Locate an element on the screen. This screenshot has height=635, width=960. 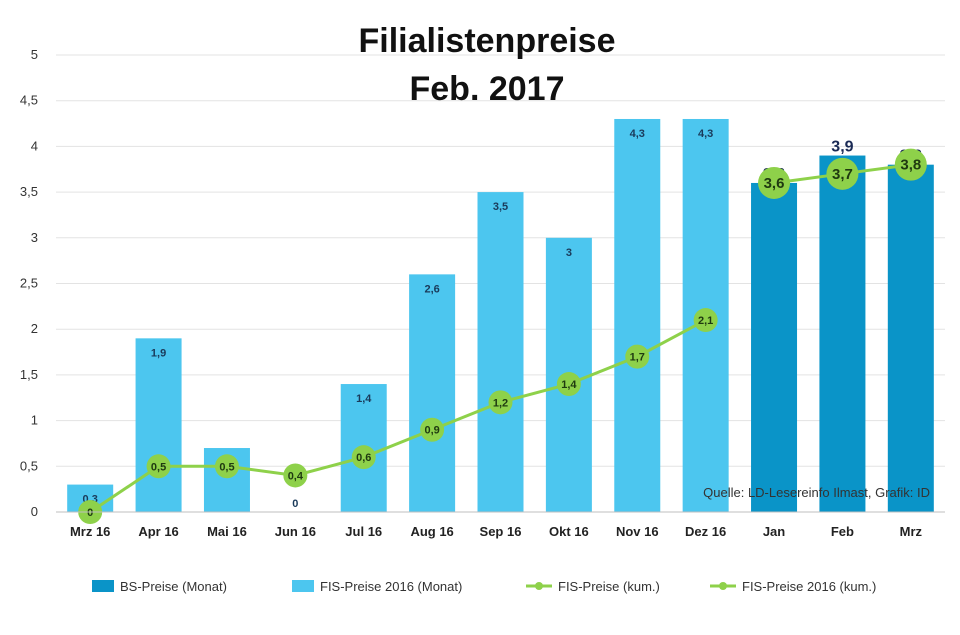
legend-label: FIS-Preise (kum.) is located at coordinates (609, 586).